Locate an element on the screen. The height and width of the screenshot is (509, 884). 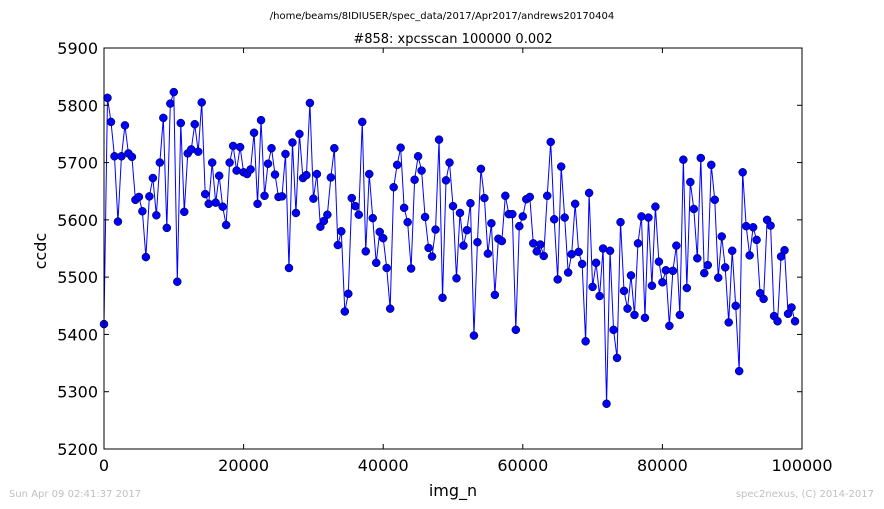
x-axis-label: img_n is located at coordinates (453, 491).